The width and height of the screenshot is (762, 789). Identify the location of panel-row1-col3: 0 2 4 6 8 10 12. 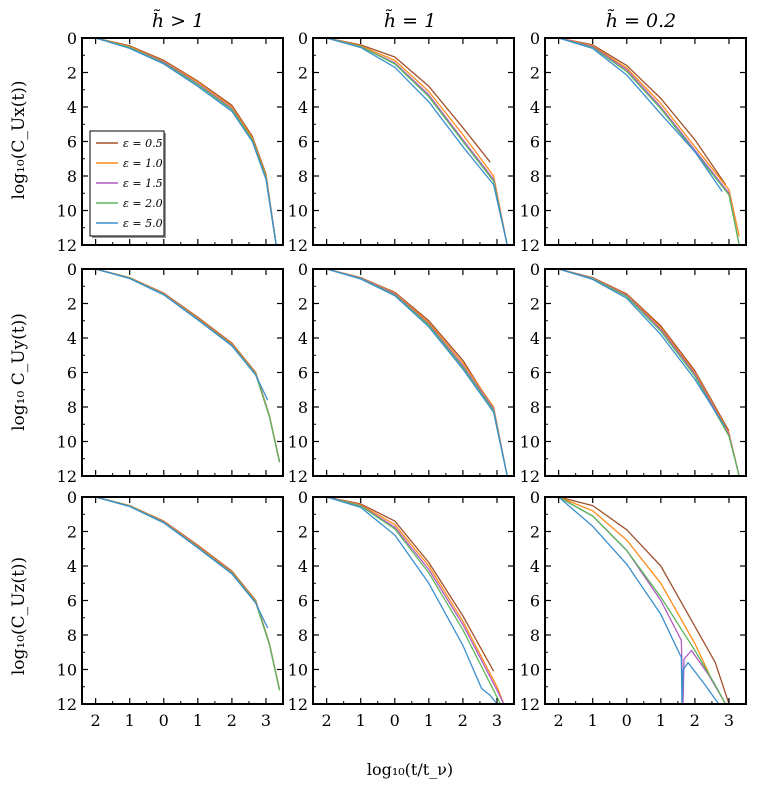
(633, 142).